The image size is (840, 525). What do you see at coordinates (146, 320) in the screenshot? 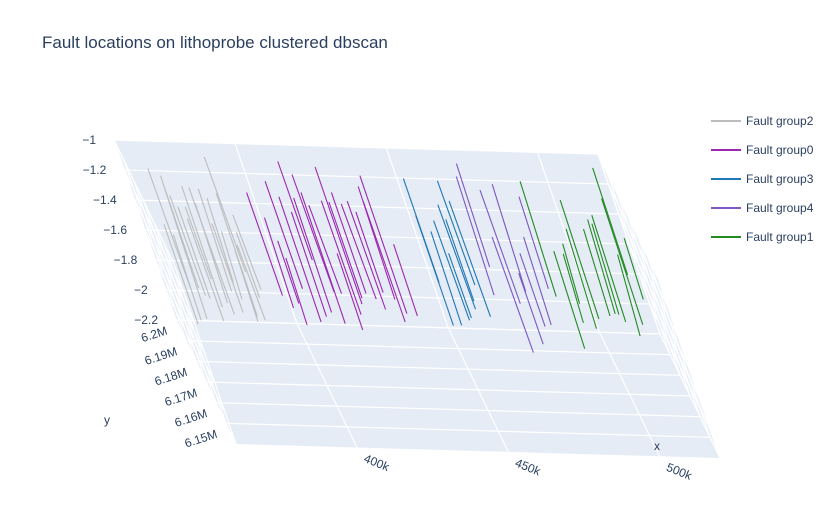
I see `z-tick-label: −2.2` at bounding box center [146, 320].